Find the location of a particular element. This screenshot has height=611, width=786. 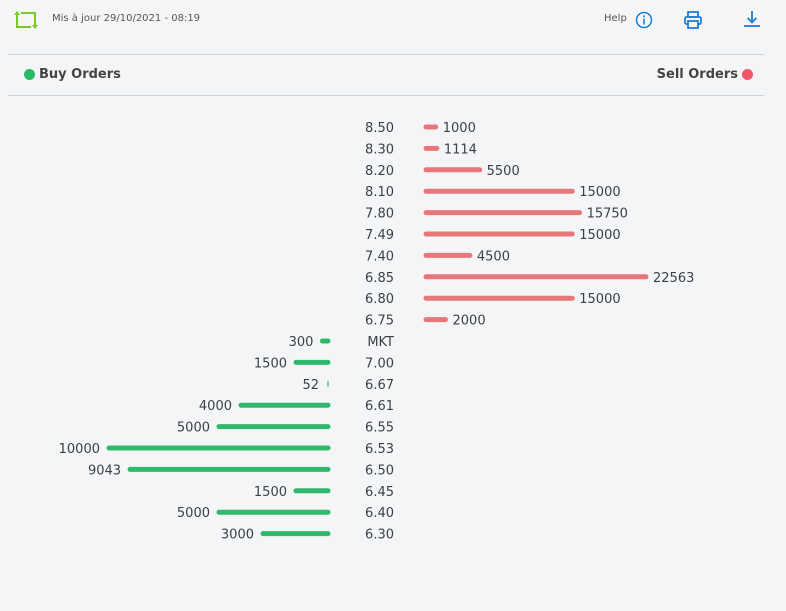

sell-qty-label: 4500 is located at coordinates (493, 256).